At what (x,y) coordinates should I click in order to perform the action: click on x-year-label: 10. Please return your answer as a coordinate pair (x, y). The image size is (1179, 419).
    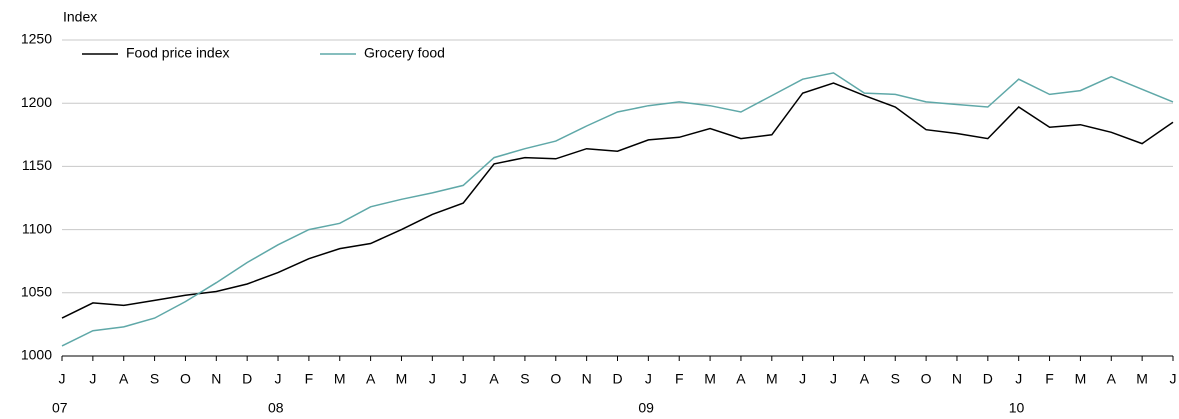
    Looking at the image, I should click on (1017, 408).